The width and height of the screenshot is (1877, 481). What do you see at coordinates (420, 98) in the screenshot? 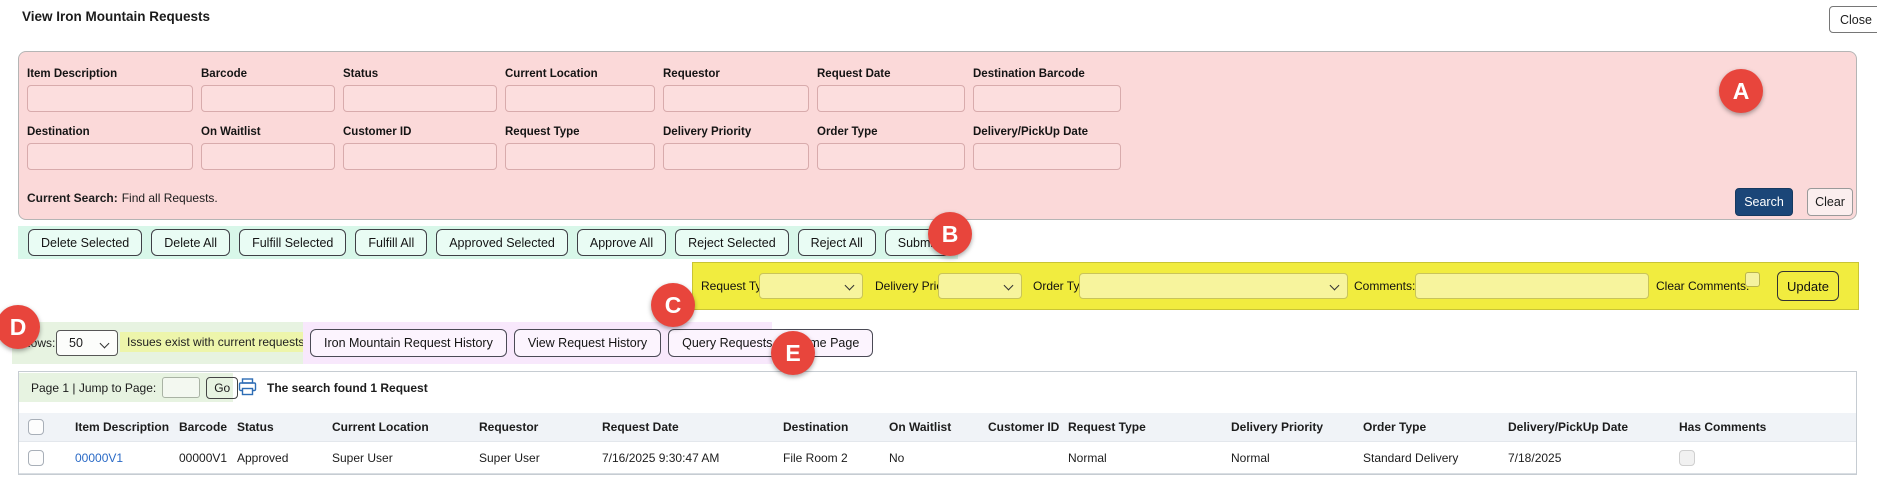
I see `status-input` at bounding box center [420, 98].